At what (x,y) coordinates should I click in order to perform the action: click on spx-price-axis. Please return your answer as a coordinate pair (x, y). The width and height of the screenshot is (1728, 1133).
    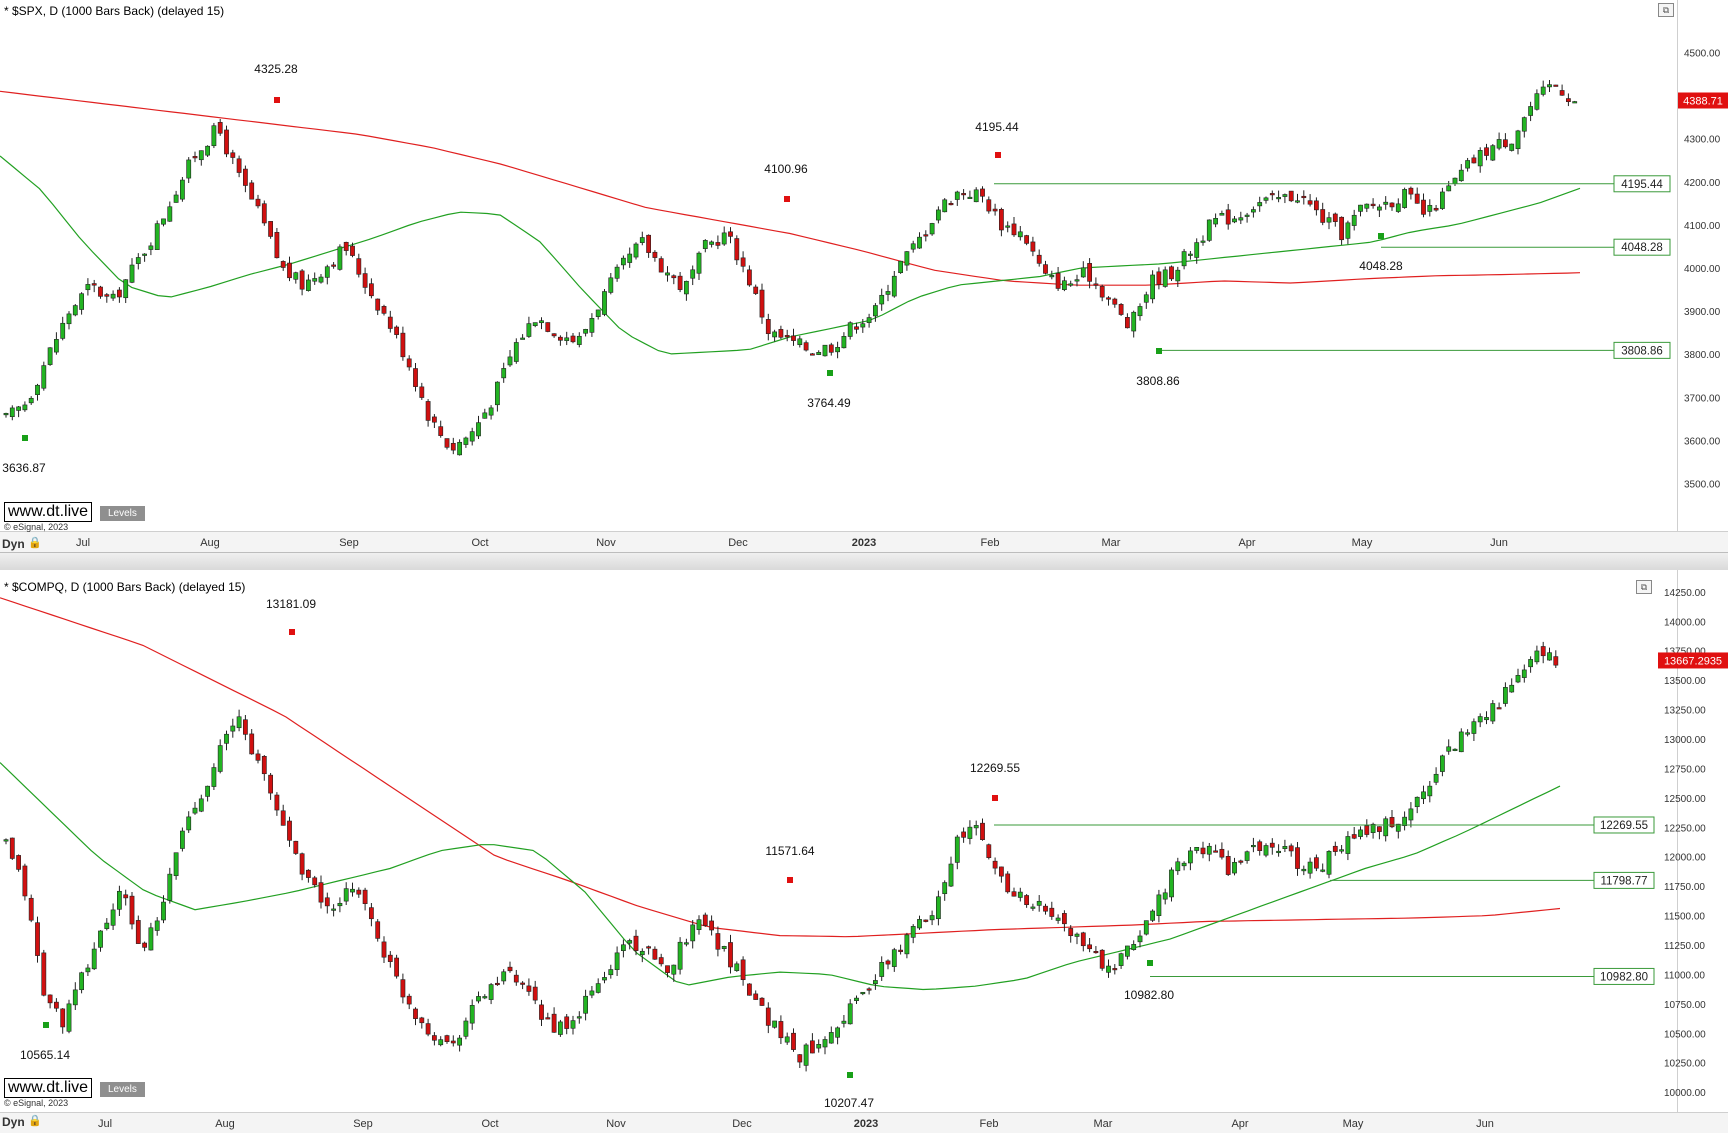
    Looking at the image, I should click on (1702, 276).